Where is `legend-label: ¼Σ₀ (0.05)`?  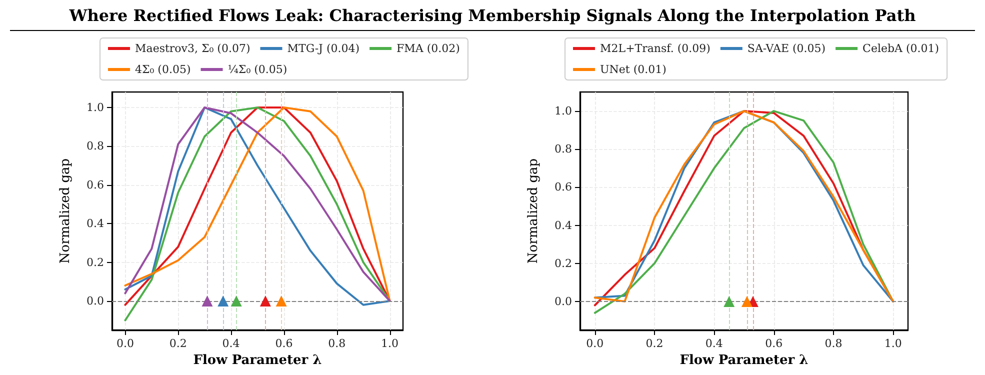
legend-label: ¼Σ₀ (0.05) is located at coordinates (258, 69).